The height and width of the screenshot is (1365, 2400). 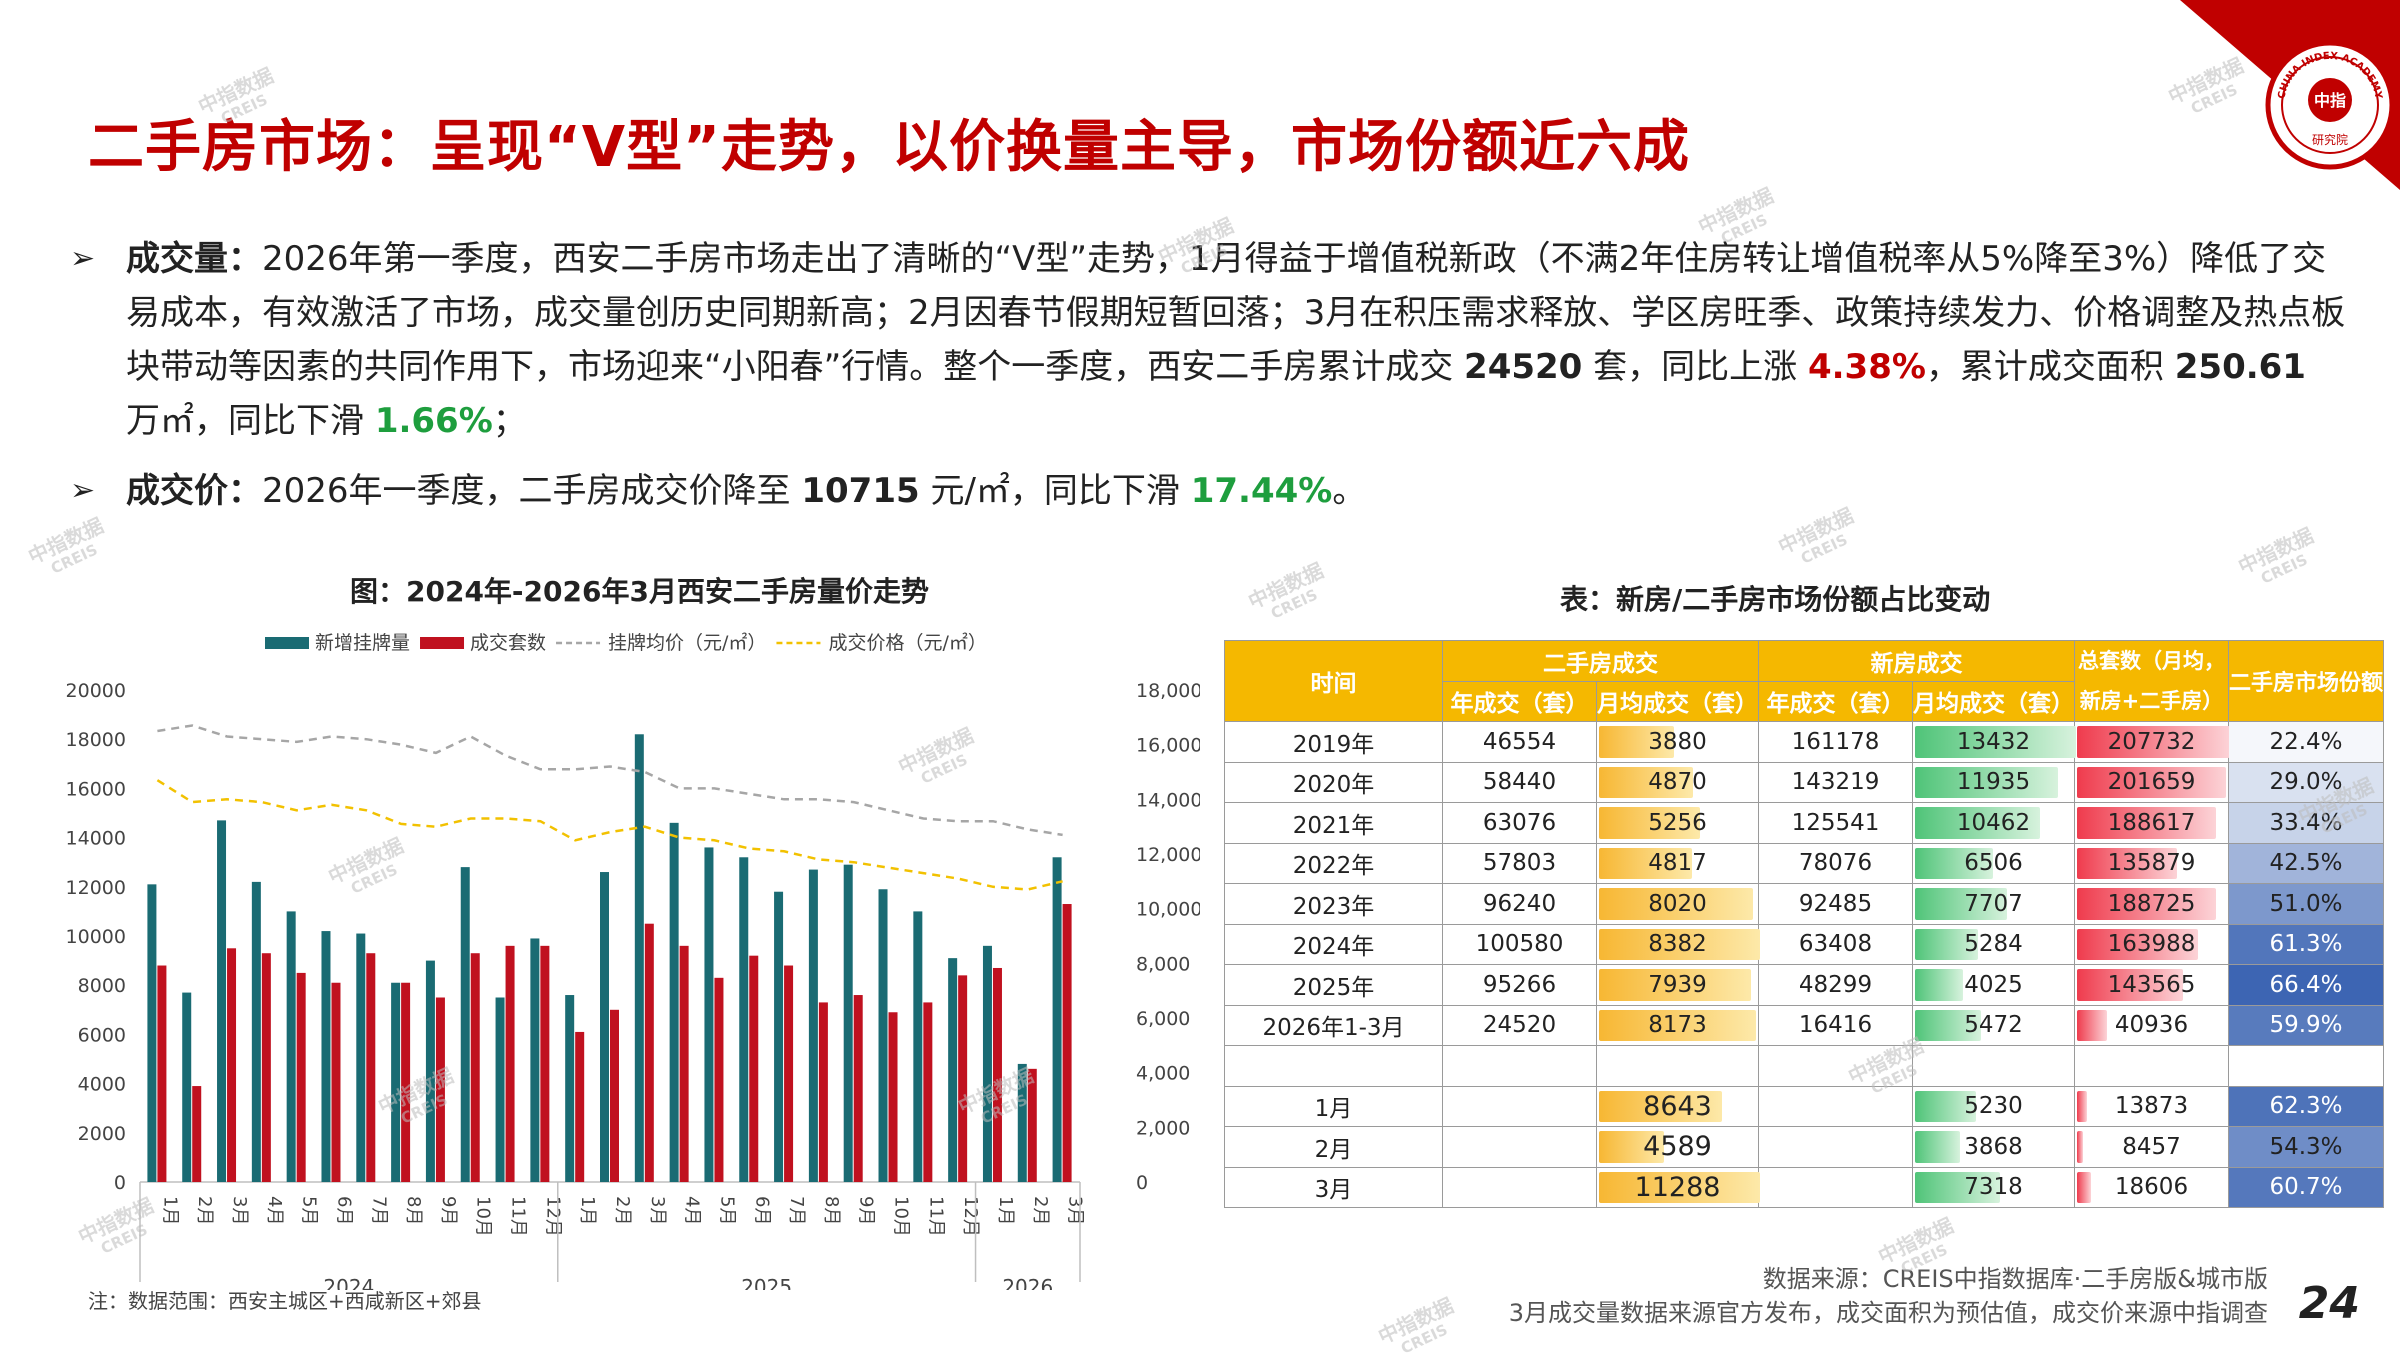 What do you see at coordinates (2151, 1106) in the screenshot?
I see `bar-cell: 13873` at bounding box center [2151, 1106].